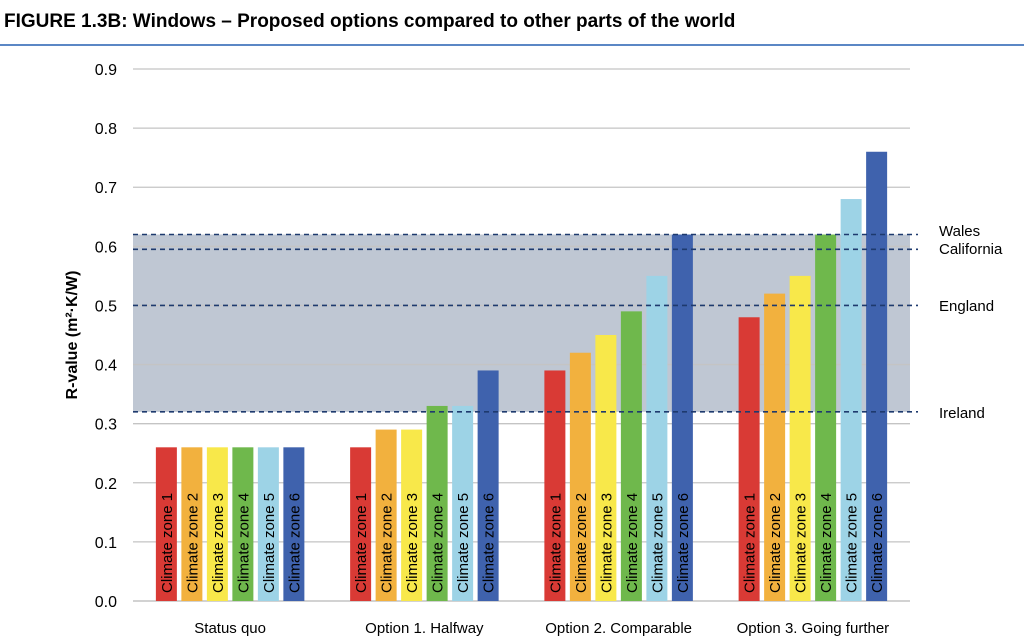  What do you see at coordinates (966, 306) in the screenshot?
I see `reference-line-label: England` at bounding box center [966, 306].